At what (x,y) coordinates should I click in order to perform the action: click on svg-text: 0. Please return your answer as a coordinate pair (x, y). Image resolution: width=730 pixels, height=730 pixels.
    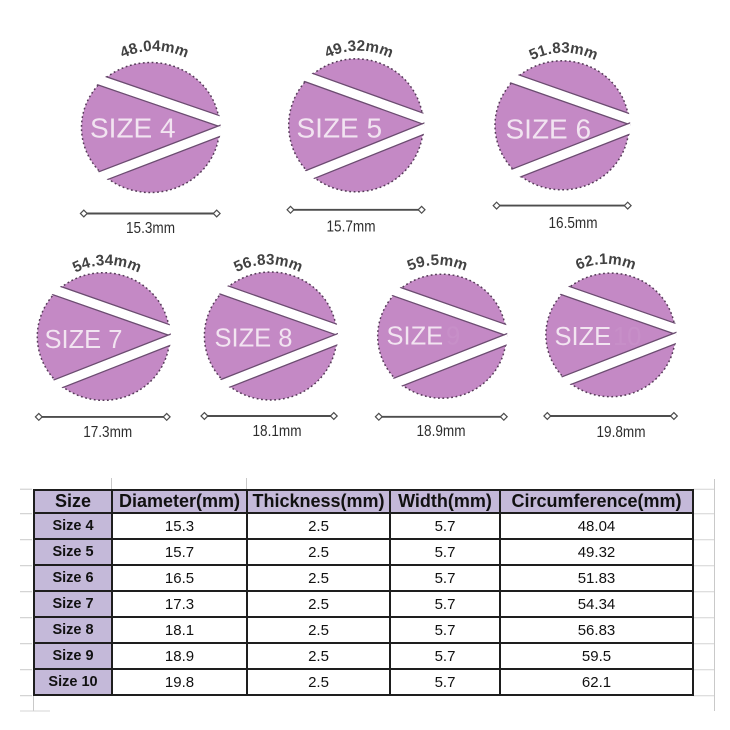
    Looking at the image, I should click on (147, 47).